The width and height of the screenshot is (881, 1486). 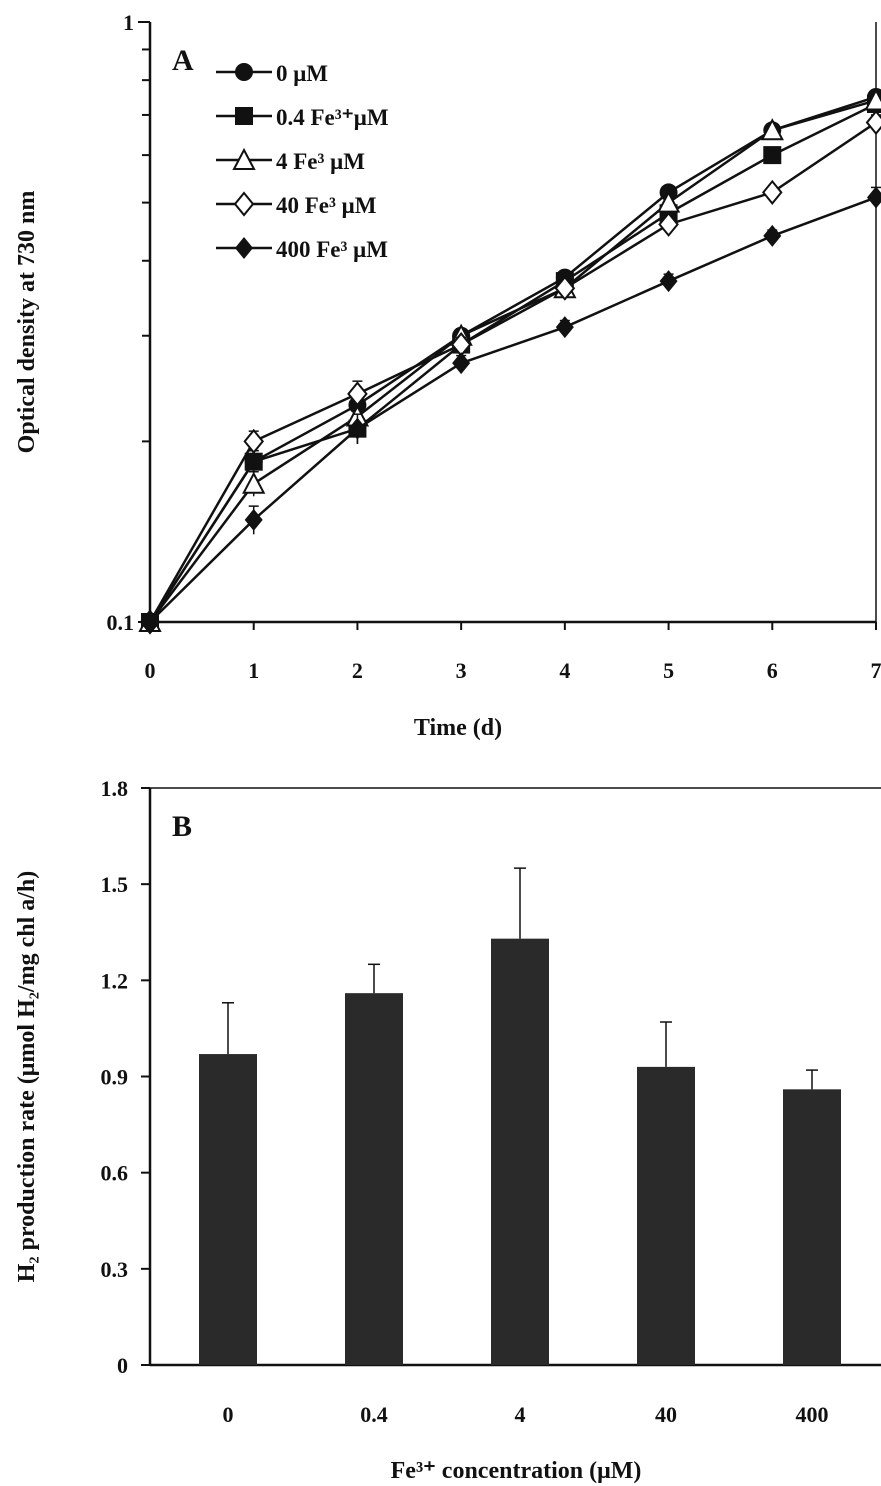 What do you see at coordinates (668, 670) in the screenshot?
I see `x-tick-label: 5` at bounding box center [668, 670].